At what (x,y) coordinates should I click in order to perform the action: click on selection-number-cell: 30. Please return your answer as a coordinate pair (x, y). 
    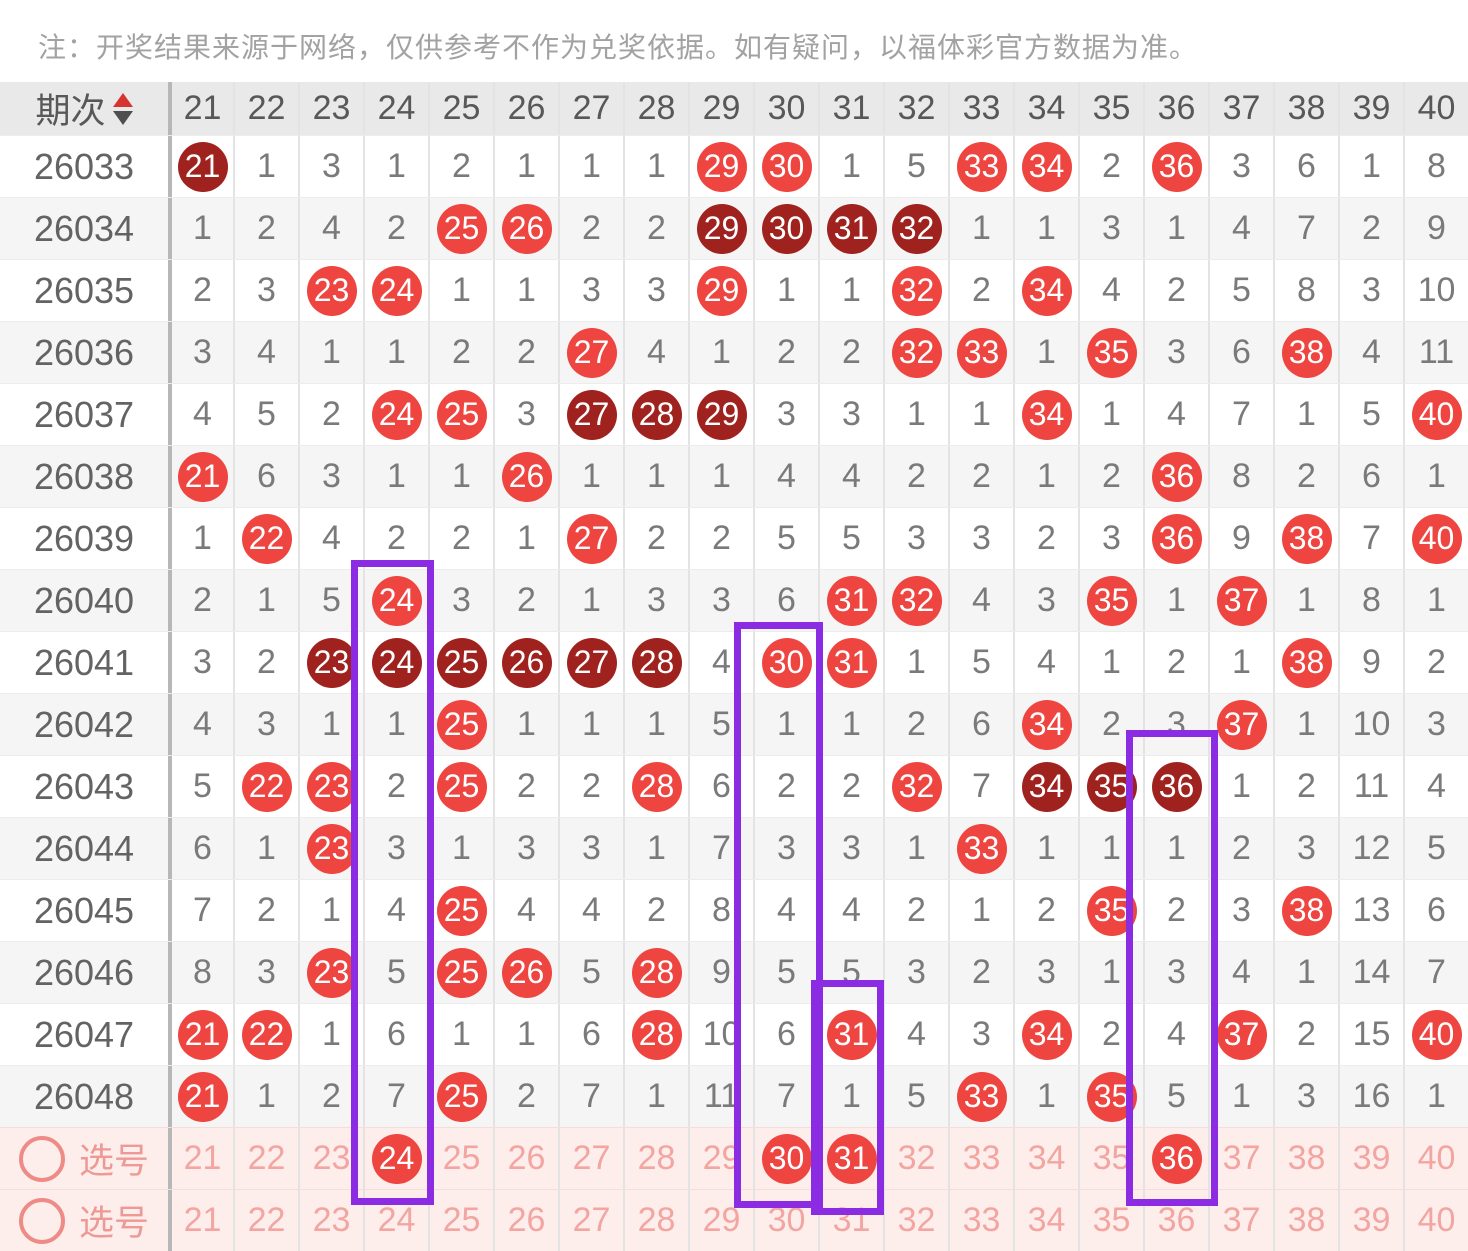
    Looking at the image, I should click on (785, 1158).